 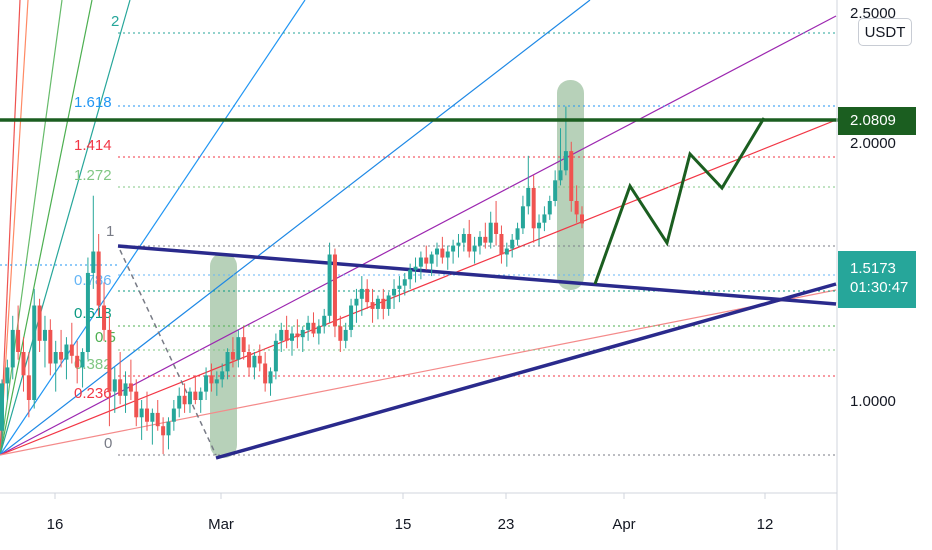 I want to click on fib-level-label: 0.5, so click(x=105, y=337).